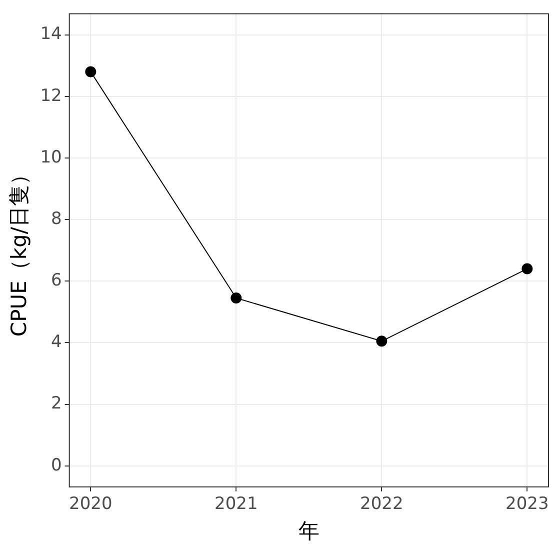  Describe the element at coordinates (236, 504) in the screenshot. I see `x-tick-label: 2021` at that location.